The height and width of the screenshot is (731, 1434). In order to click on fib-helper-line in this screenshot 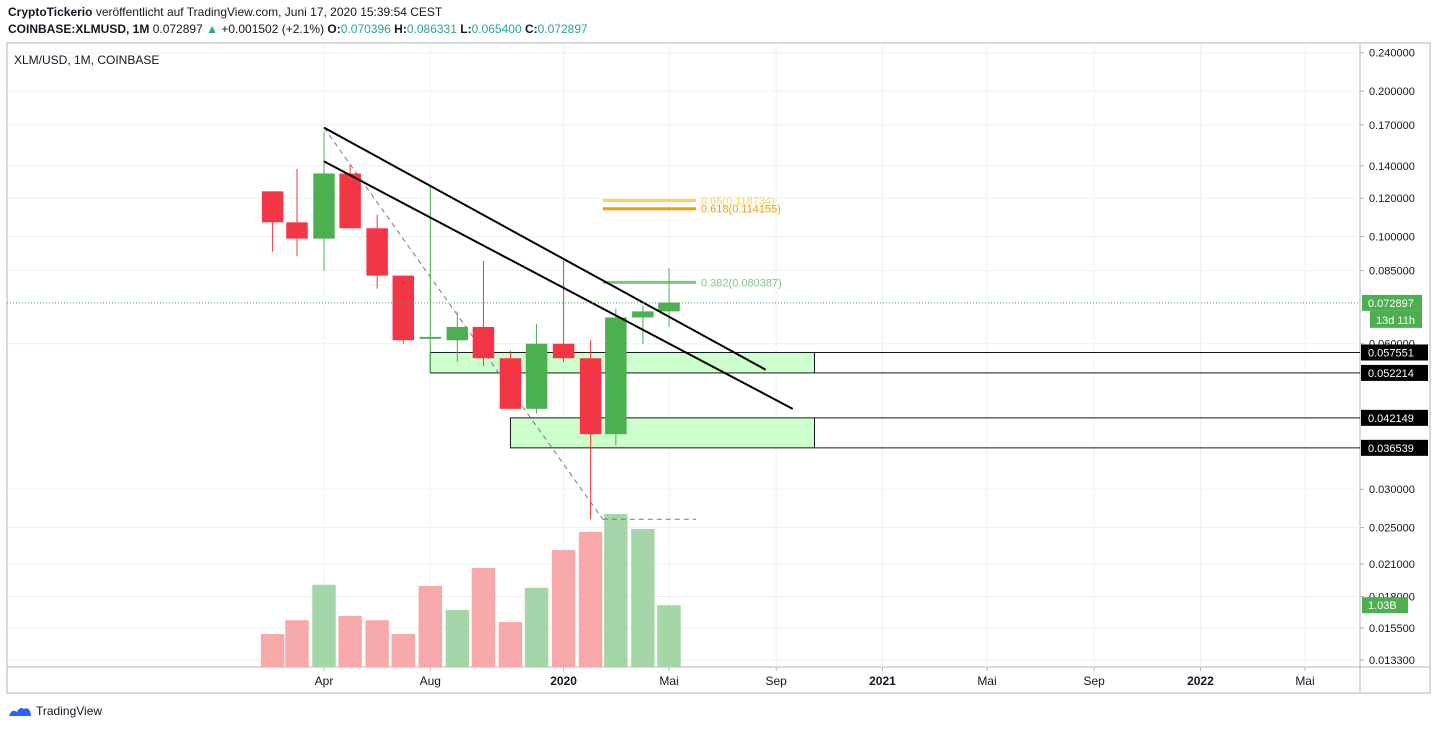, I will do `click(463, 323)`.